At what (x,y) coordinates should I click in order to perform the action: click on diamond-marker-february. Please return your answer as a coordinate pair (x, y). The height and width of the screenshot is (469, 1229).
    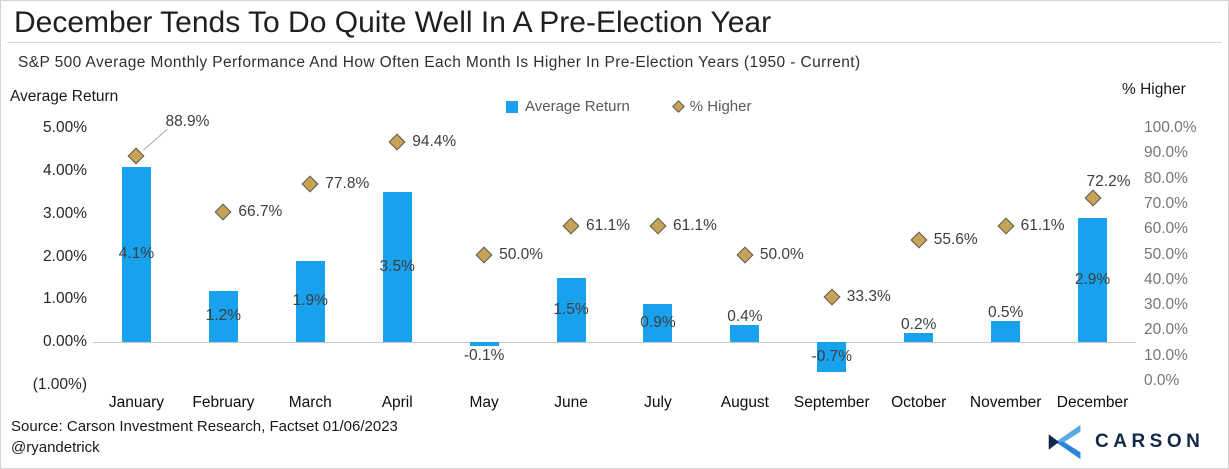
    Looking at the image, I should click on (223, 212).